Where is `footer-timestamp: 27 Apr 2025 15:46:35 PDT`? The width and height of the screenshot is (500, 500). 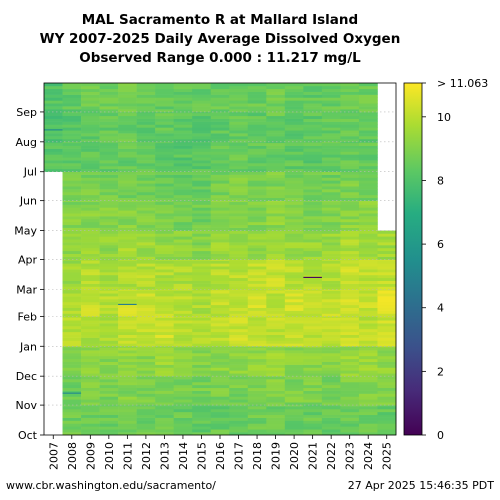 footer-timestamp: 27 Apr 2025 15:46:35 PDT is located at coordinates (421, 485).